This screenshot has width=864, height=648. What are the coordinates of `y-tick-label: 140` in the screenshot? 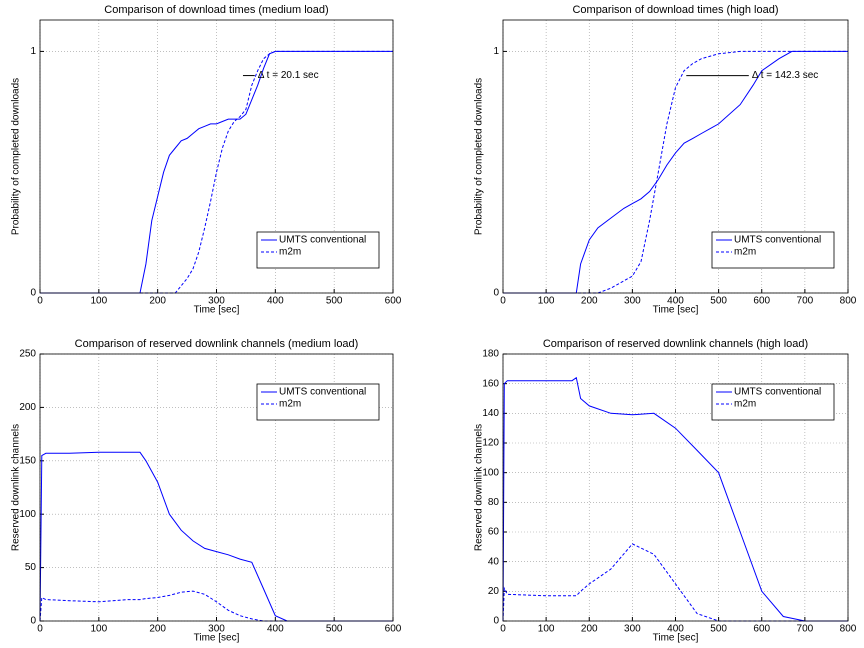 It's located at (490, 413).